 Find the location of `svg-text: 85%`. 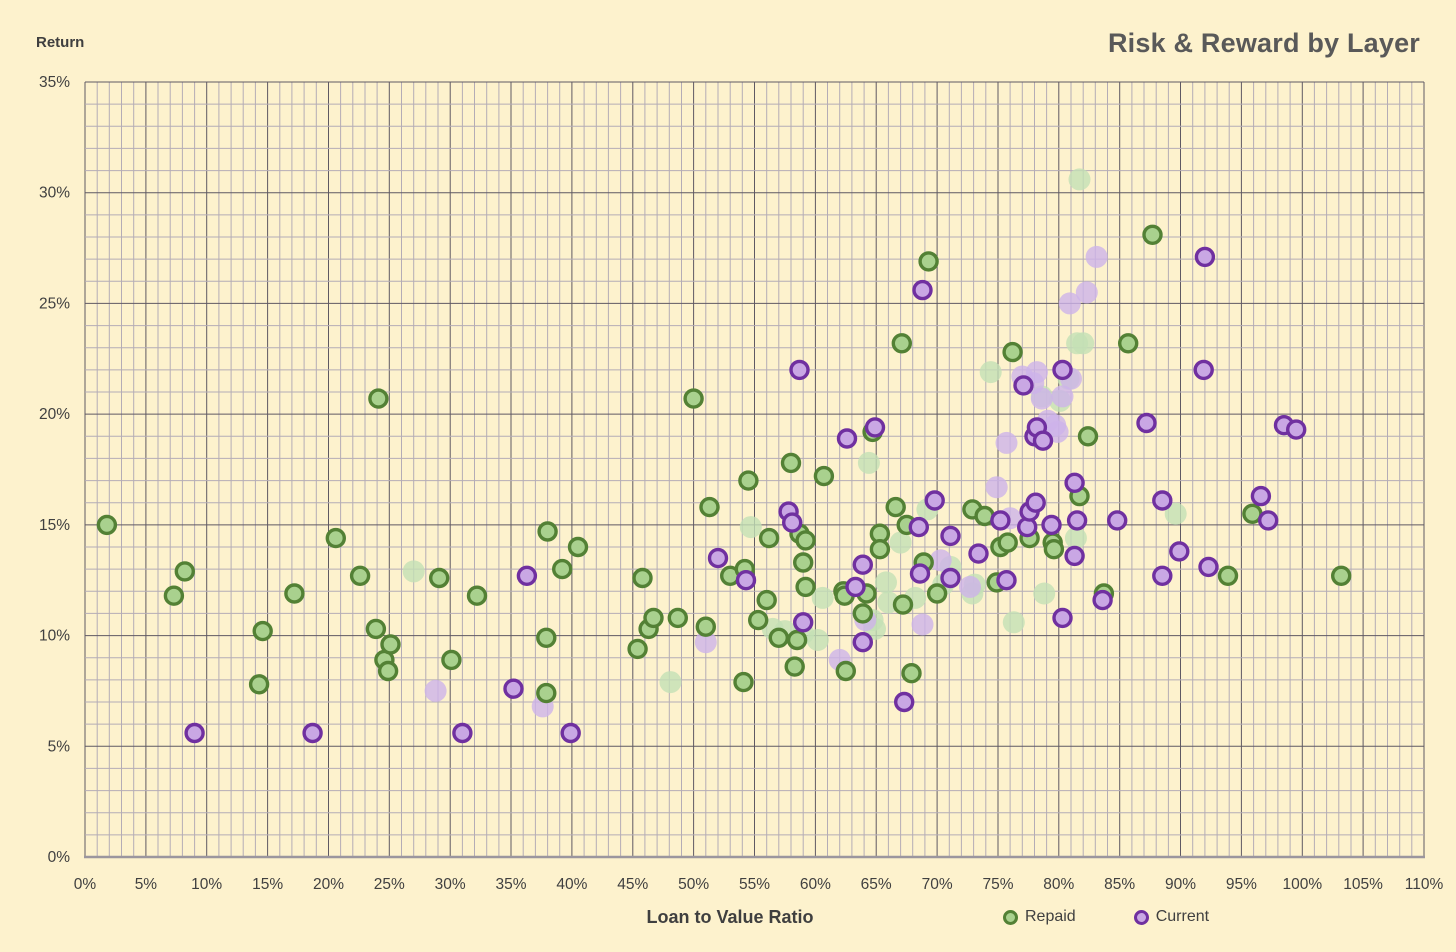

svg-text: 85% is located at coordinates (1119, 884).